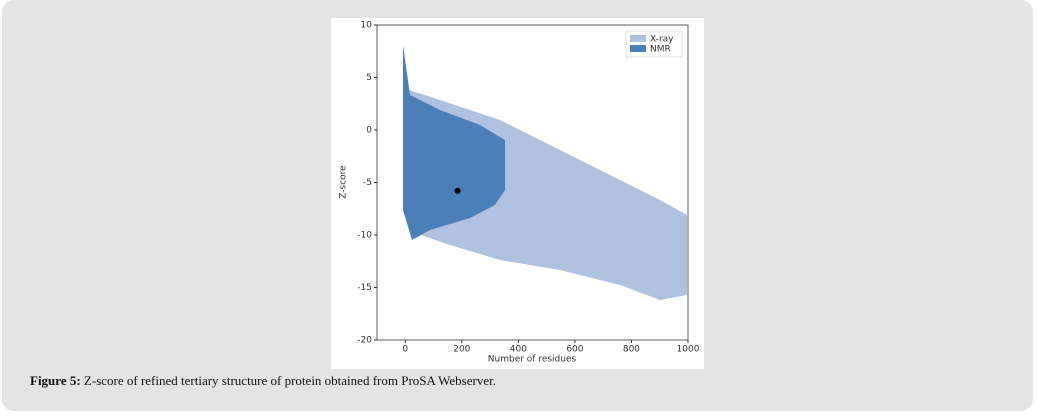 This screenshot has width=1037, height=418. Describe the element at coordinates (344, 182) in the screenshot. I see `y-axis-label: Z-score` at that location.